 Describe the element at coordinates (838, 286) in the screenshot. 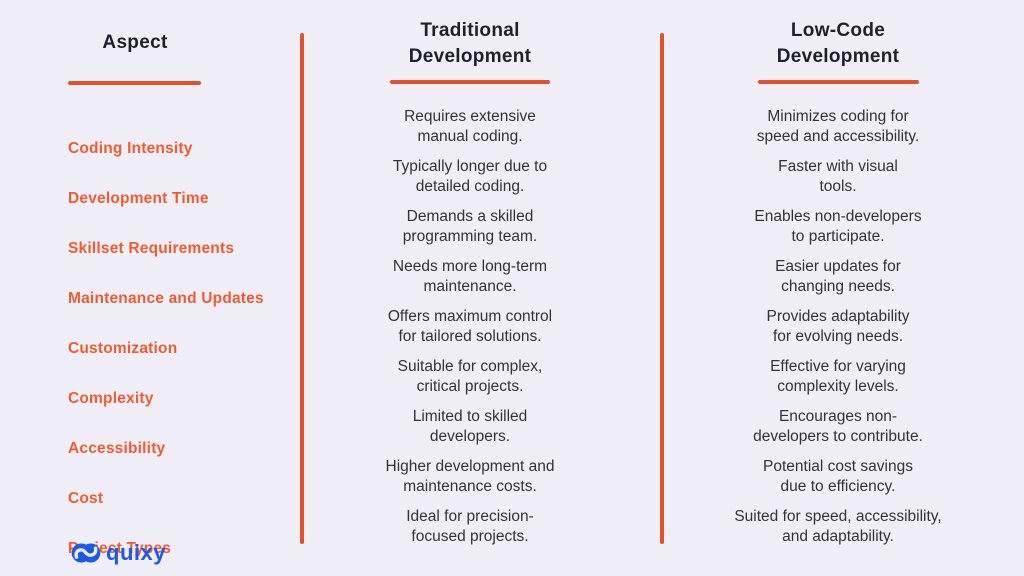

I see `cell-line: changing needs.` at that location.